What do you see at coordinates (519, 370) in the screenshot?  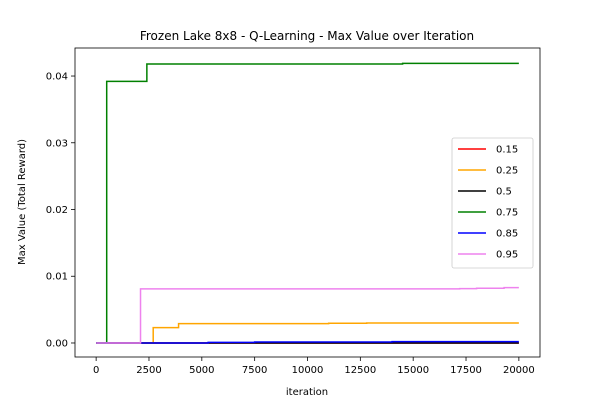 I see `x-tick-label: 20000` at bounding box center [519, 370].